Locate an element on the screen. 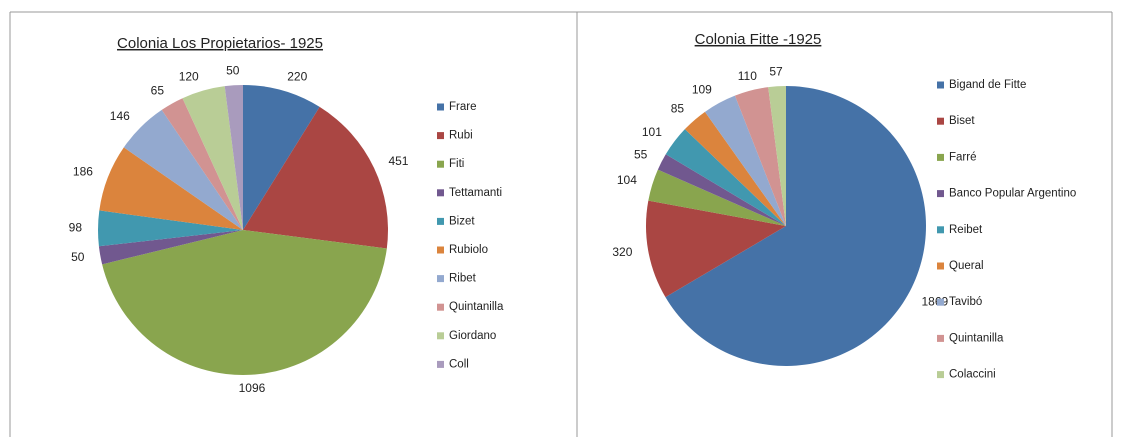 The height and width of the screenshot is (437, 1123). legend-label: Tavibó is located at coordinates (965, 302).